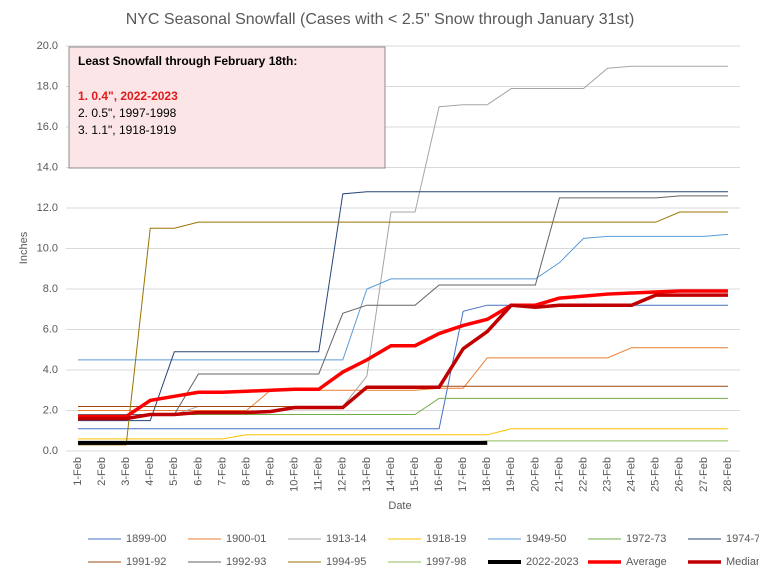 This screenshot has height=575, width=759. I want to click on annotation-item: 1. 0.4", 2022-2023, so click(128, 96).